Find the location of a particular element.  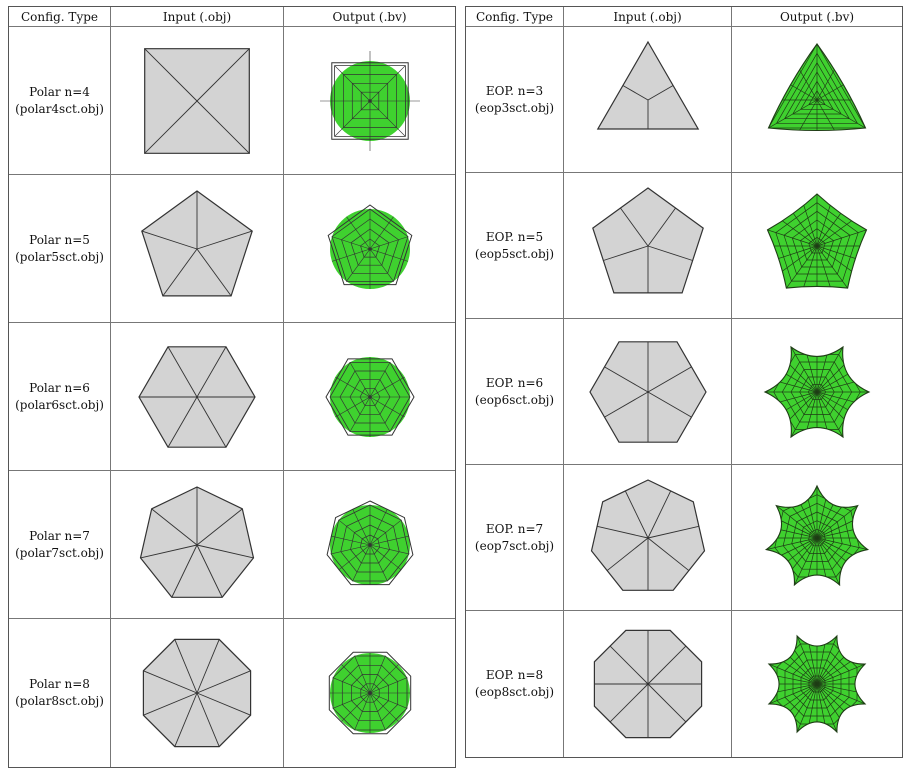

config-cell: Polar n=6 (polar6sct.obj) is located at coordinates (60, 397).